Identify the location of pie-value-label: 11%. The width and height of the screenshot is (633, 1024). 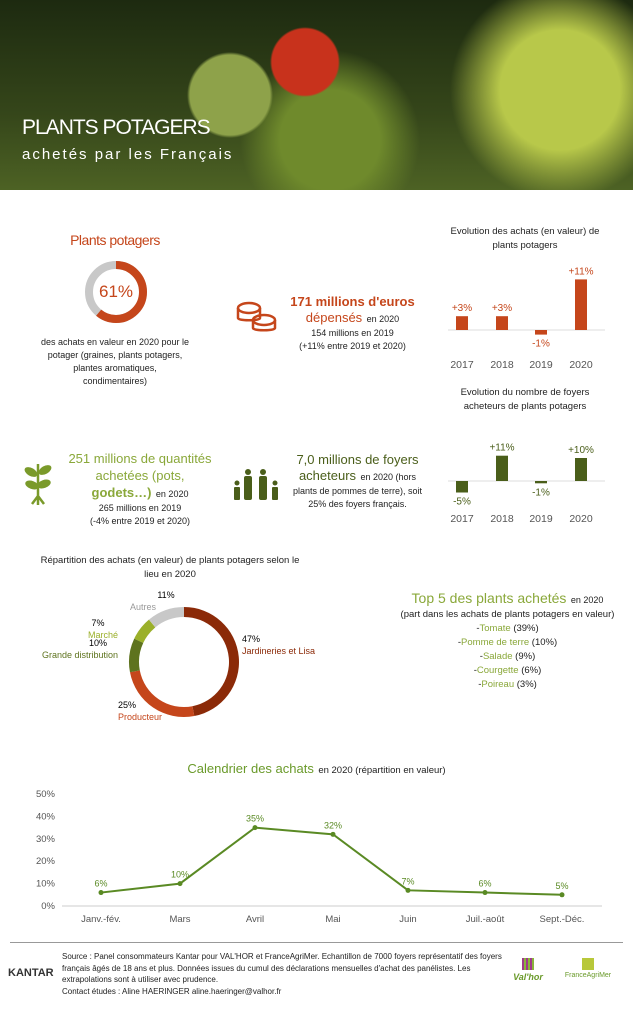
(165, 595).